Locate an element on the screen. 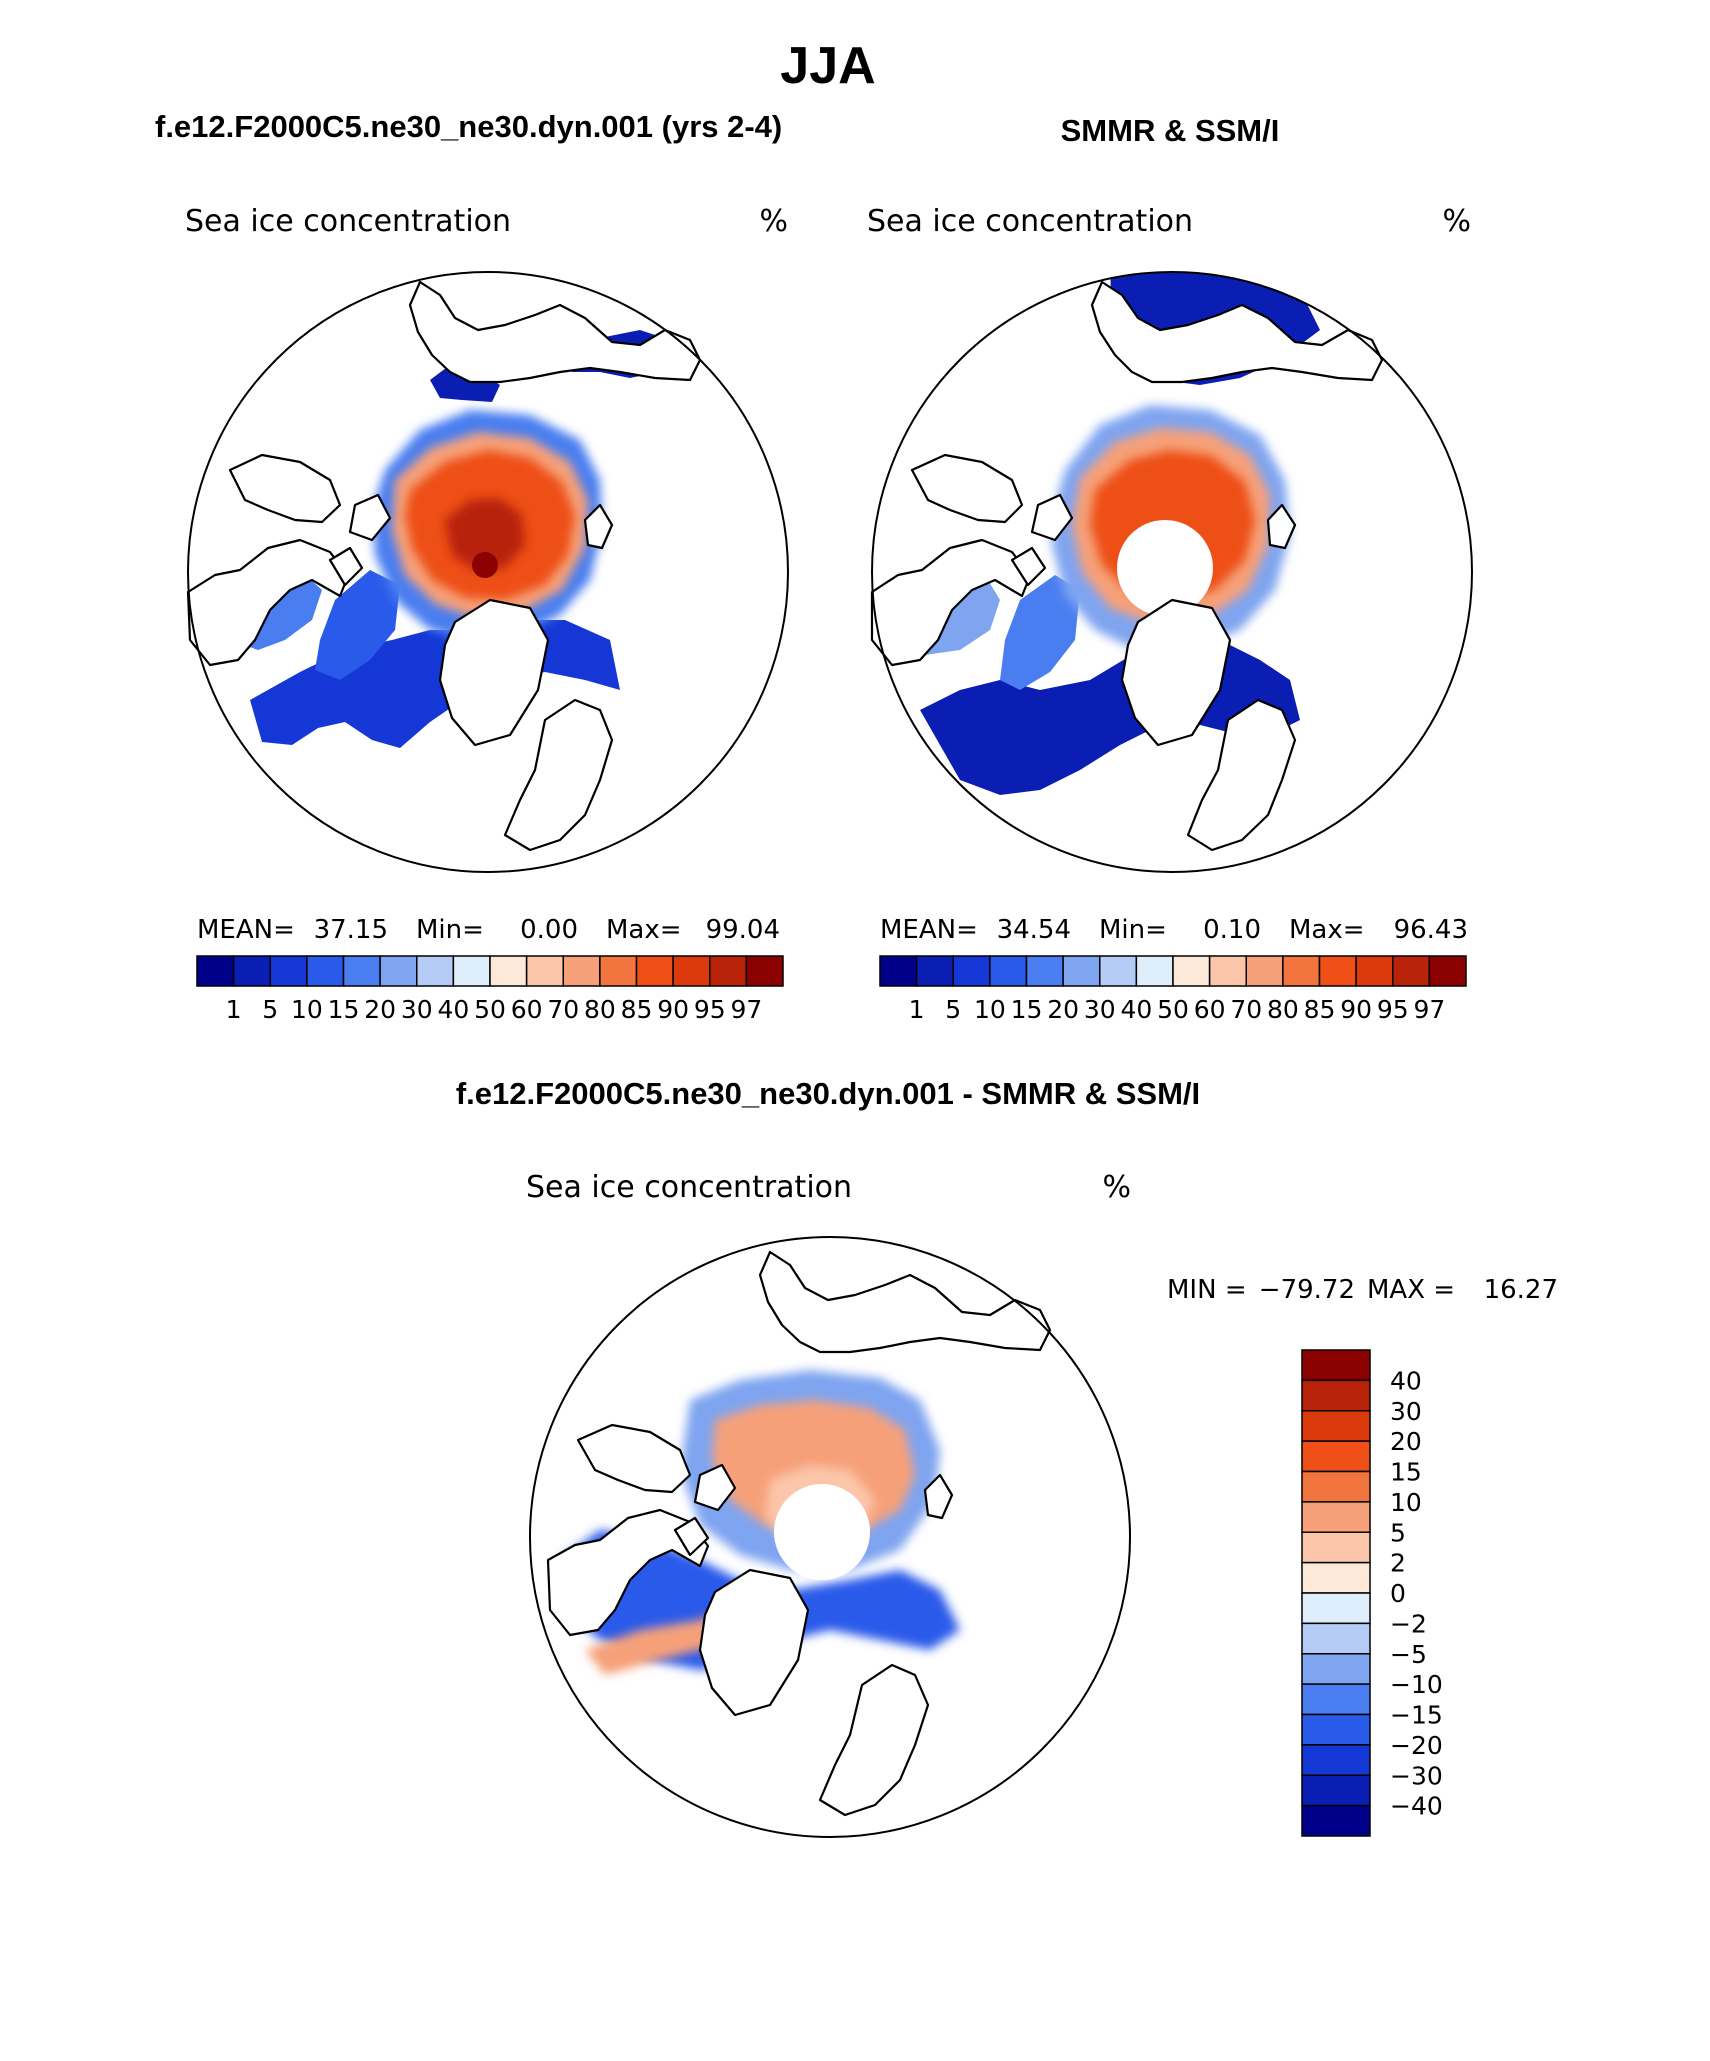 This screenshot has height=2061, width=1710. panel-2-max-value: 96.43 is located at coordinates (1431, 930).